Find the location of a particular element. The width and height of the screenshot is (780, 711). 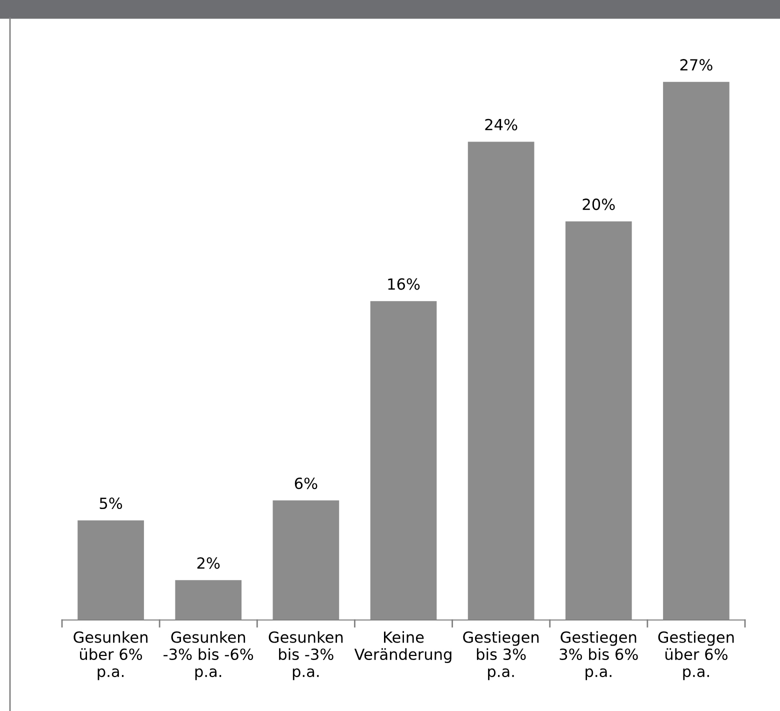

x-tick-label: Keine Veränderung is located at coordinates (403, 647).